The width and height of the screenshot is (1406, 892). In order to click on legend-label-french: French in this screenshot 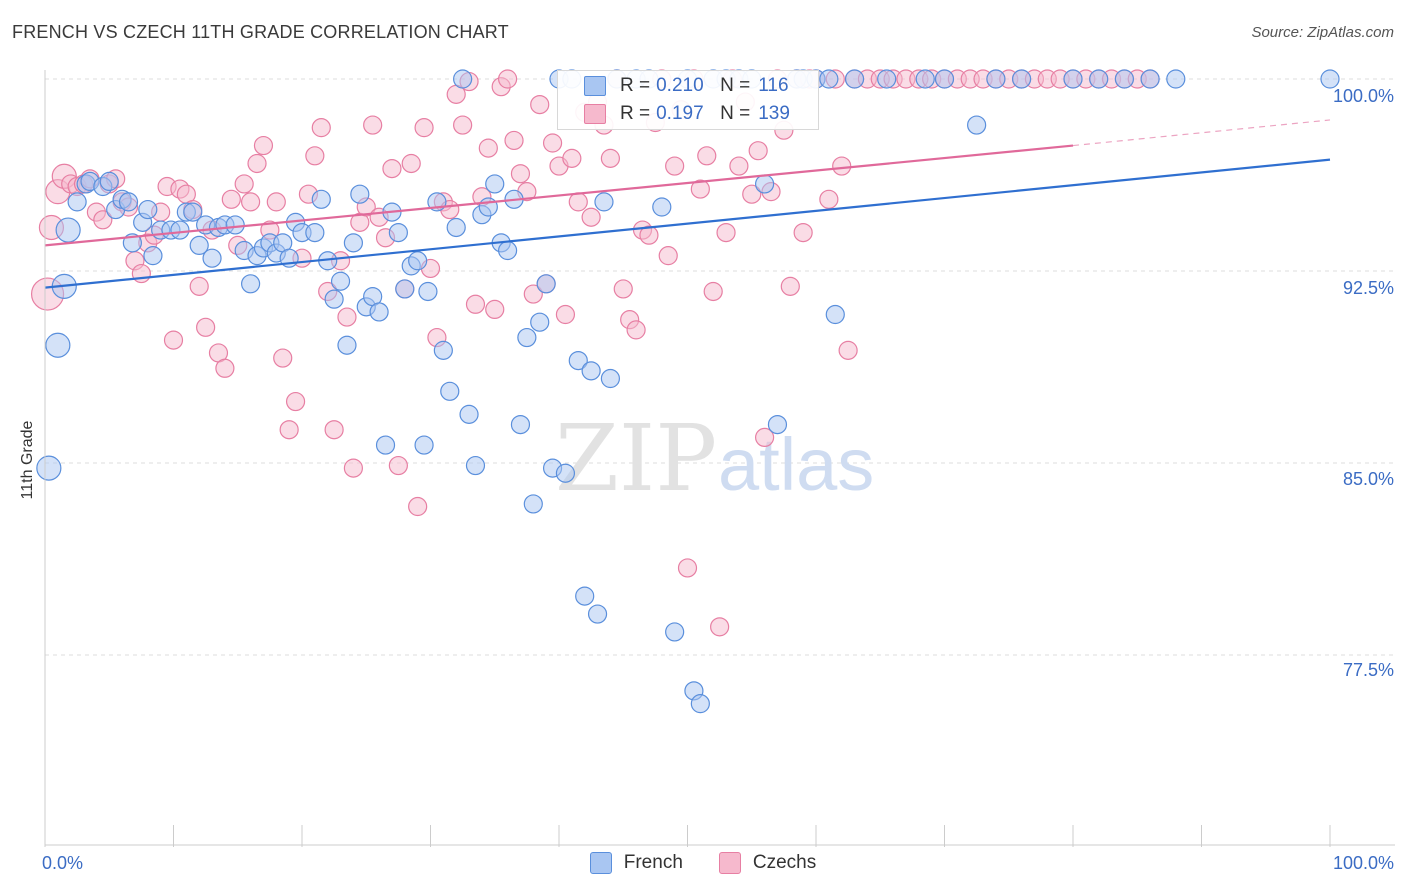, I will do `click(653, 862)`.